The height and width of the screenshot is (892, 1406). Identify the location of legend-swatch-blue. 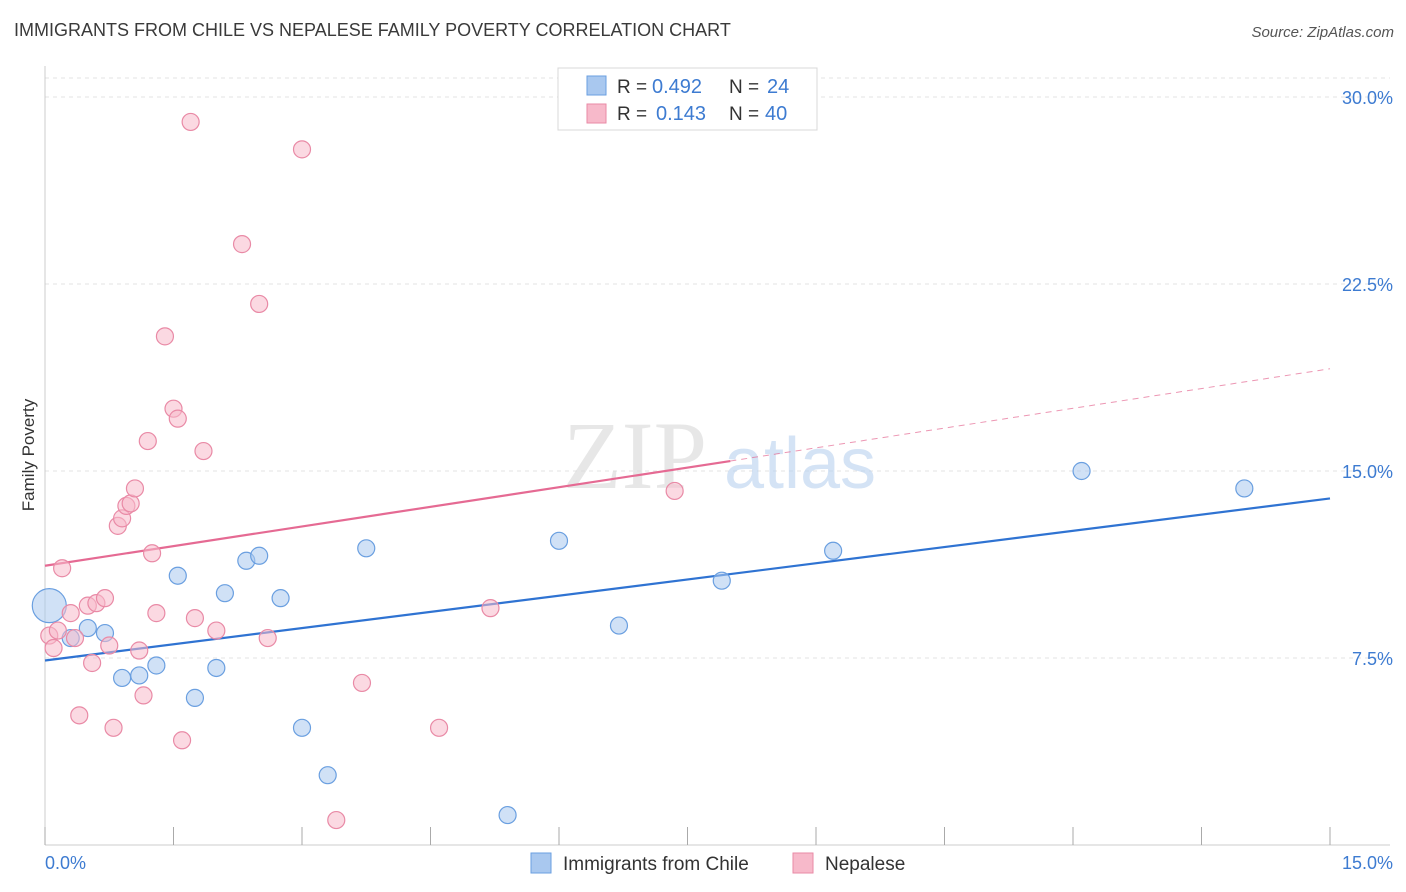
(596, 85).